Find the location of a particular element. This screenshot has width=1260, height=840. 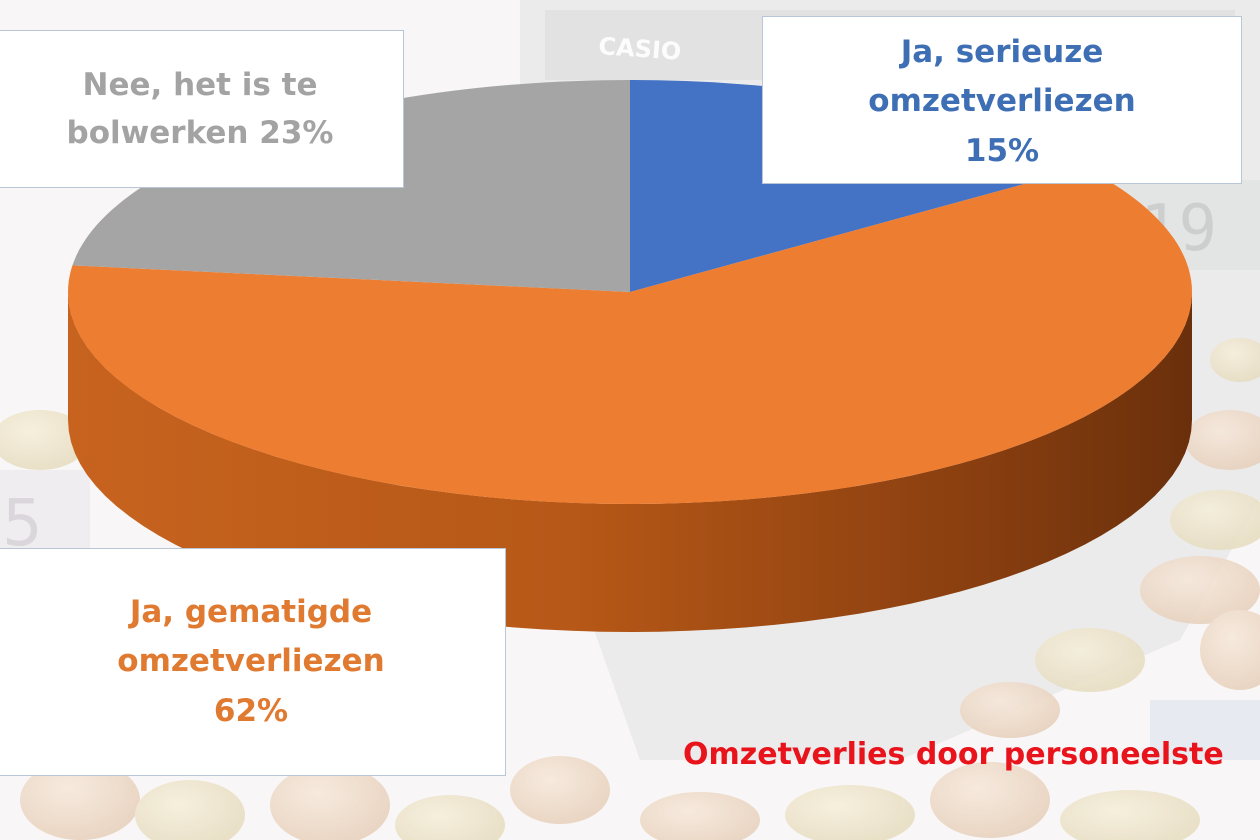

data-label-moderate: Ja, gematigde omzetverliezen 62% is located at coordinates (253, 662).